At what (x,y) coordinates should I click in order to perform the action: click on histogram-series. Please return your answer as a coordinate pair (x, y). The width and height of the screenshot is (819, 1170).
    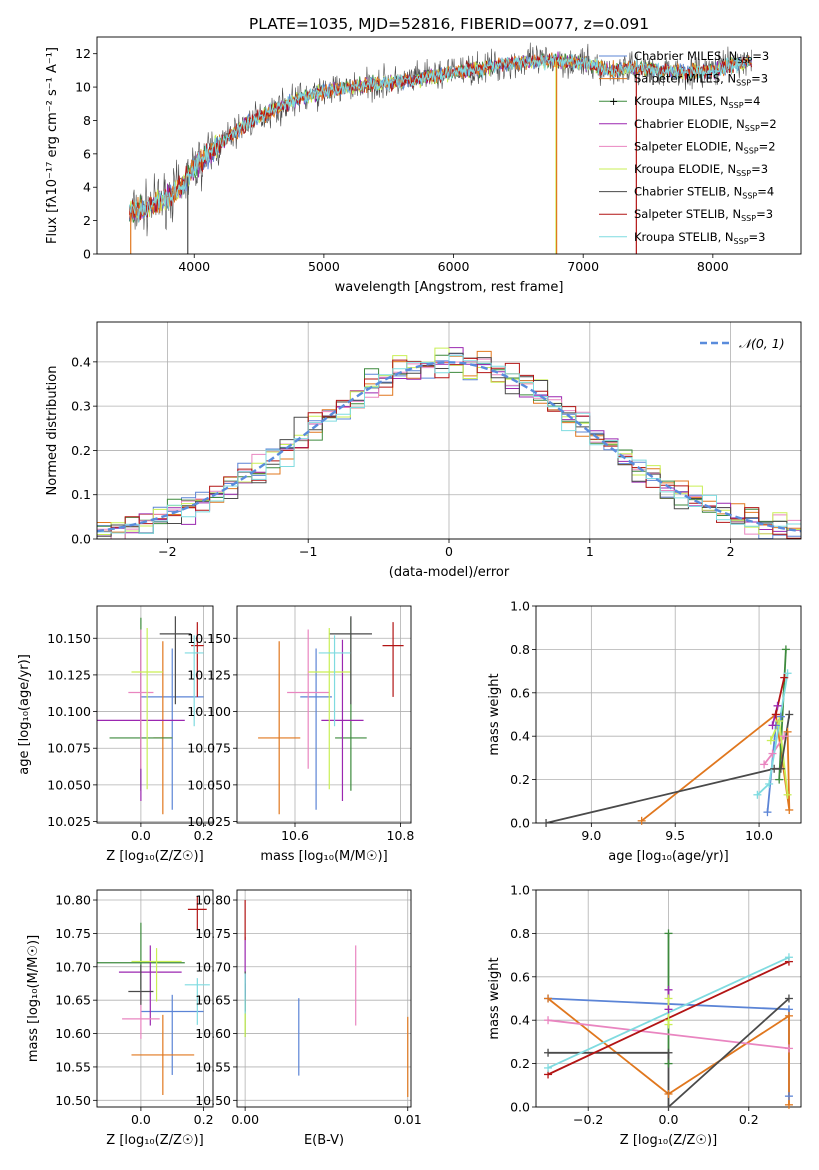
    Looking at the image, I should click on (449, 444).